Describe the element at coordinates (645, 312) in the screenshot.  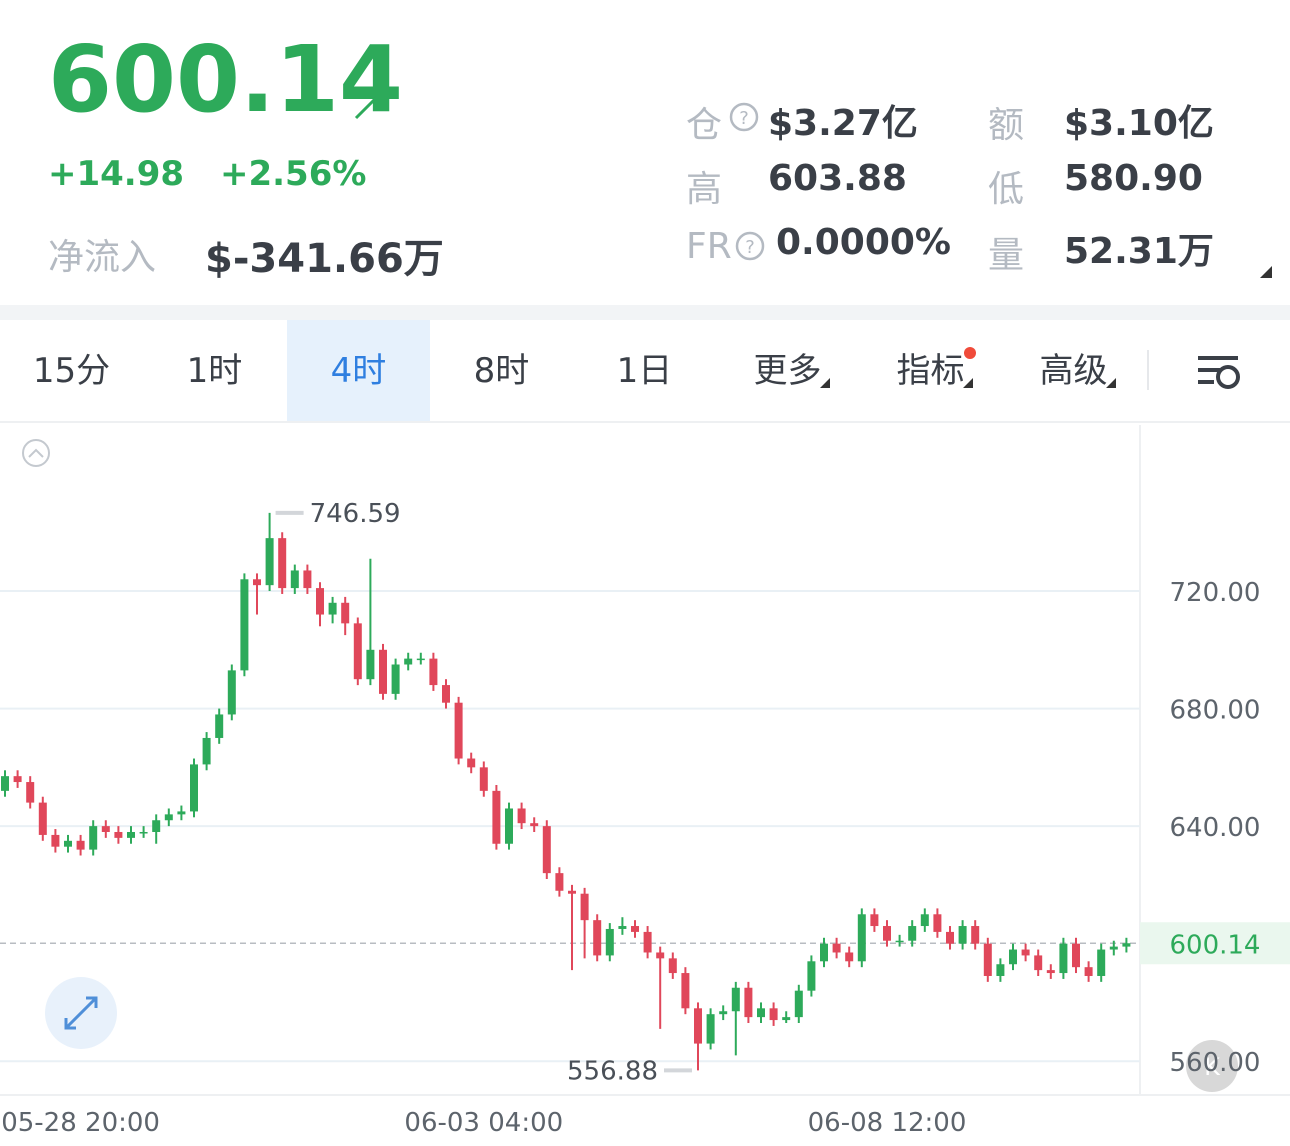
I see `divider` at that location.